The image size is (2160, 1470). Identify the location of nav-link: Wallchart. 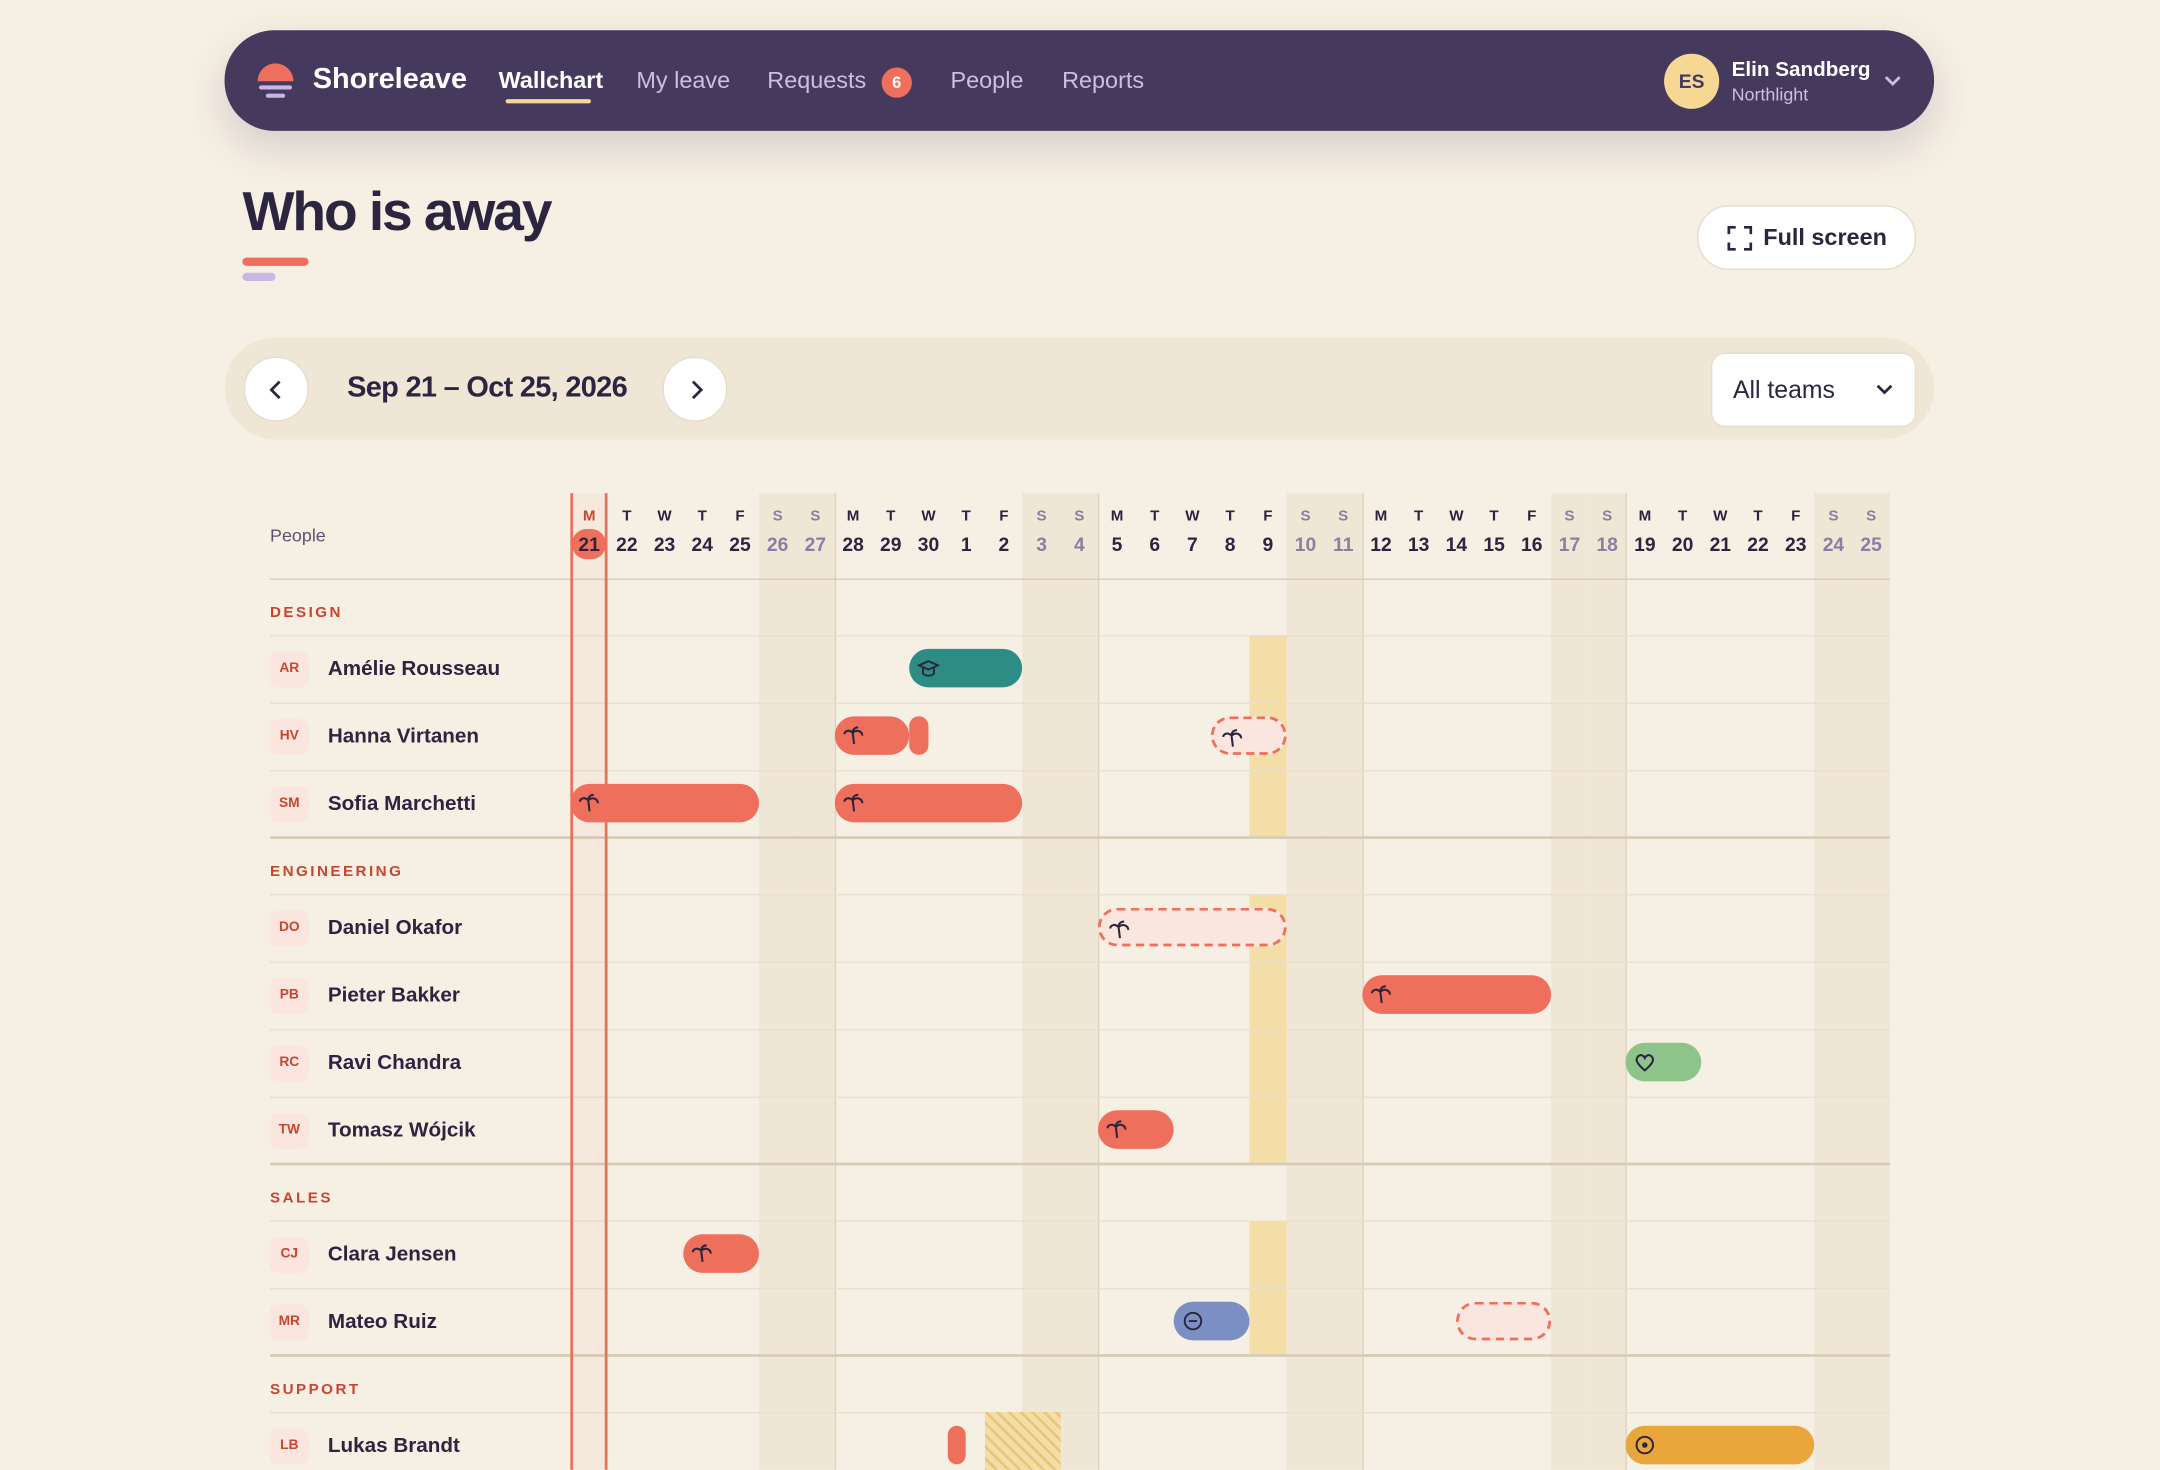
(551, 80).